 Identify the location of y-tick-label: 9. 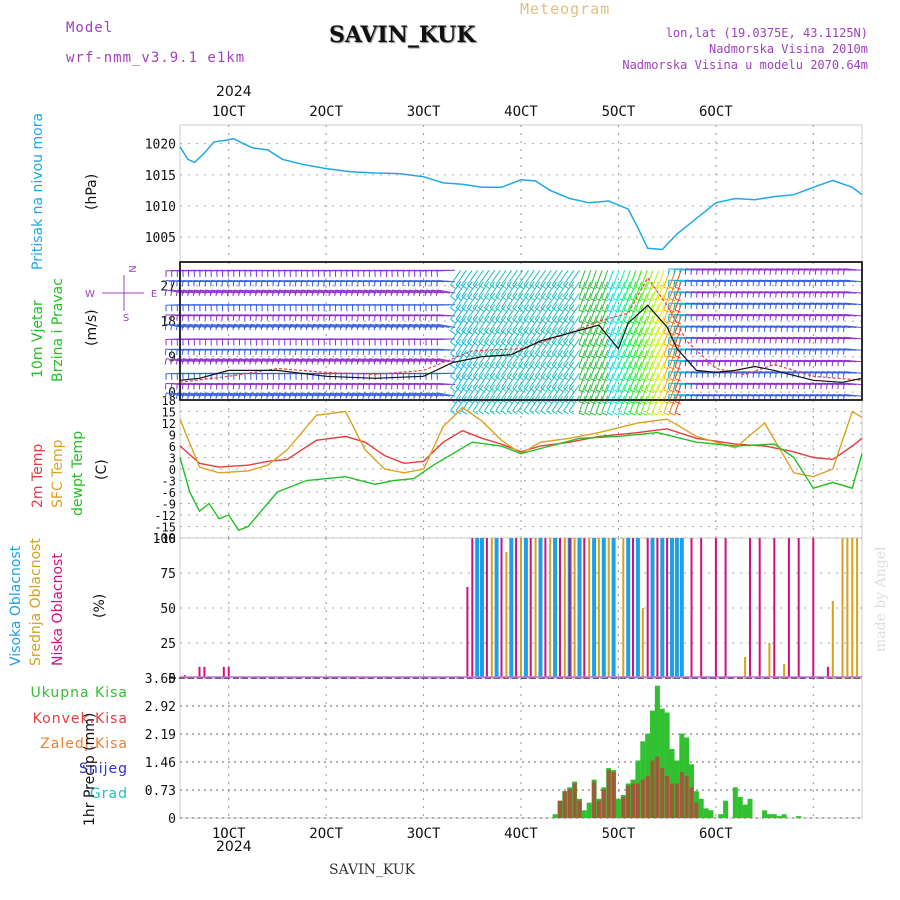
(172, 436).